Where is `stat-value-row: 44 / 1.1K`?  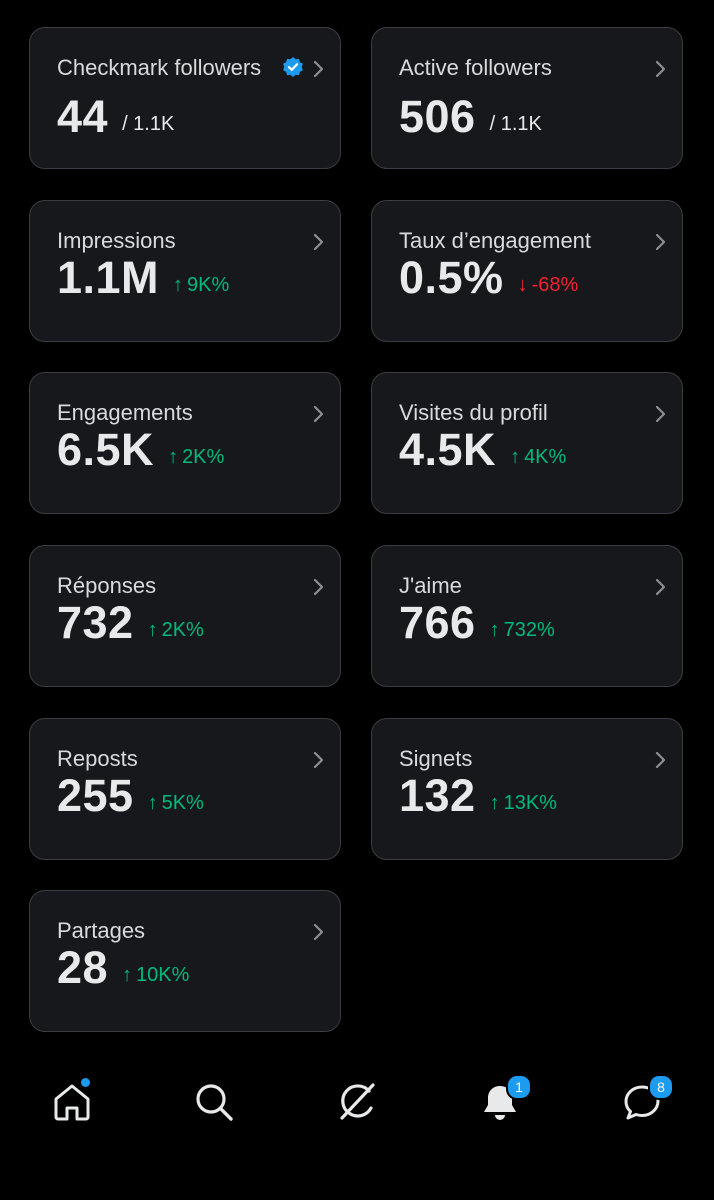 stat-value-row: 44 / 1.1K is located at coordinates (115, 117).